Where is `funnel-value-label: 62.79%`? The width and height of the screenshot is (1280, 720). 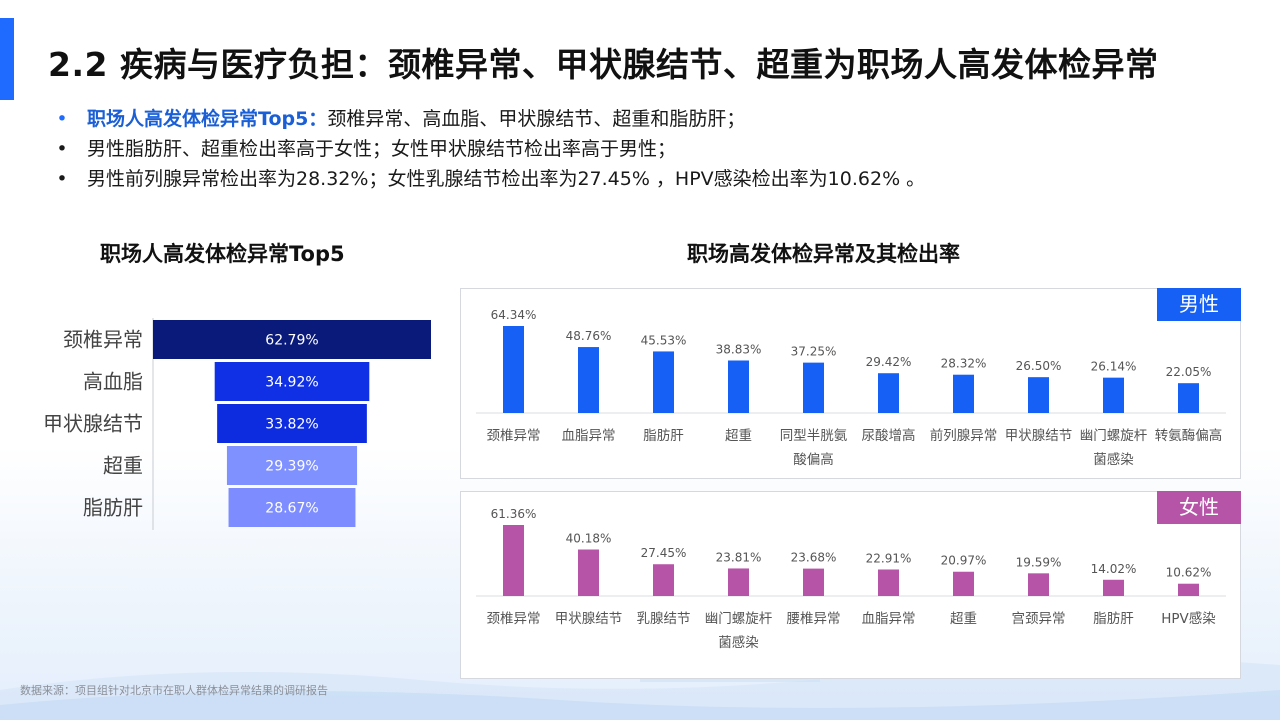
funnel-value-label: 62.79% is located at coordinates (291, 341).